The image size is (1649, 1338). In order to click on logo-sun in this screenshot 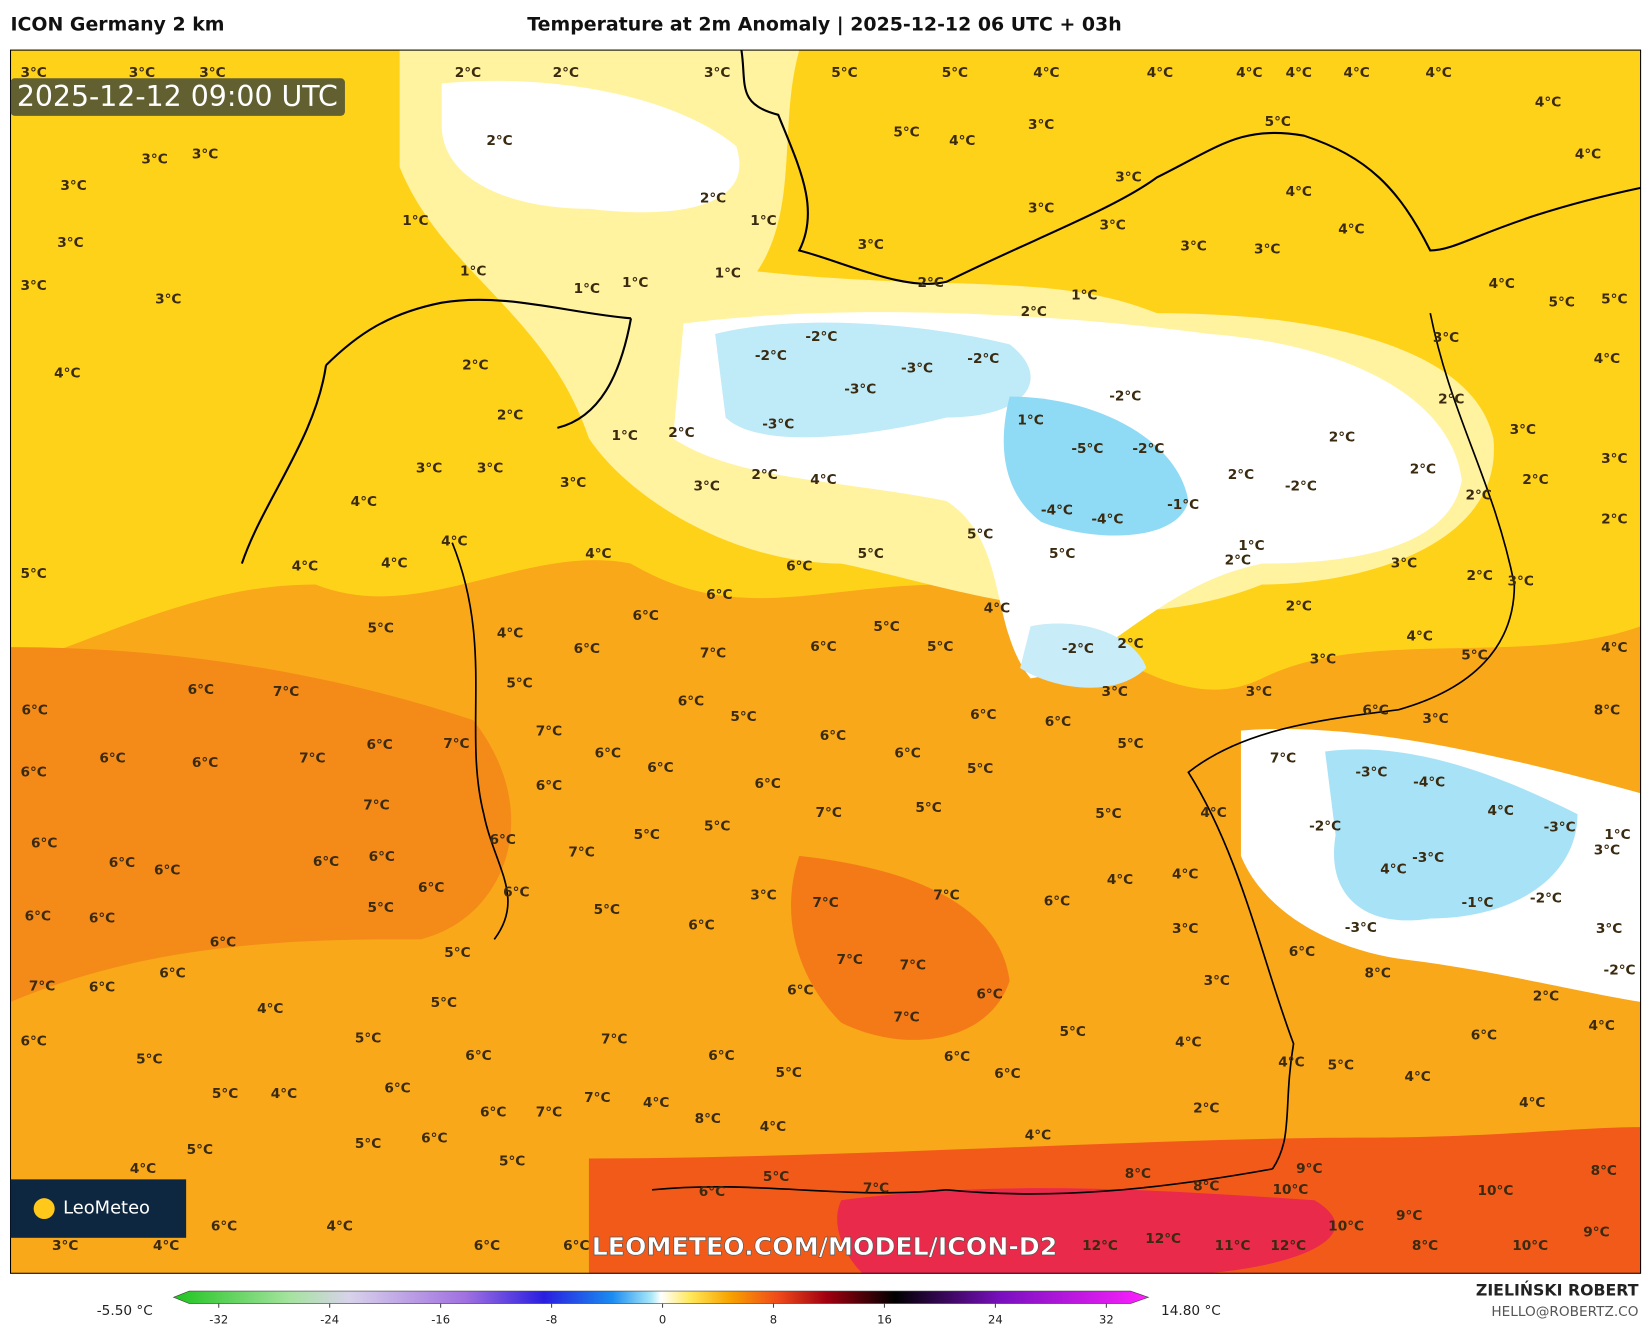, I will do `click(44, 1209)`.